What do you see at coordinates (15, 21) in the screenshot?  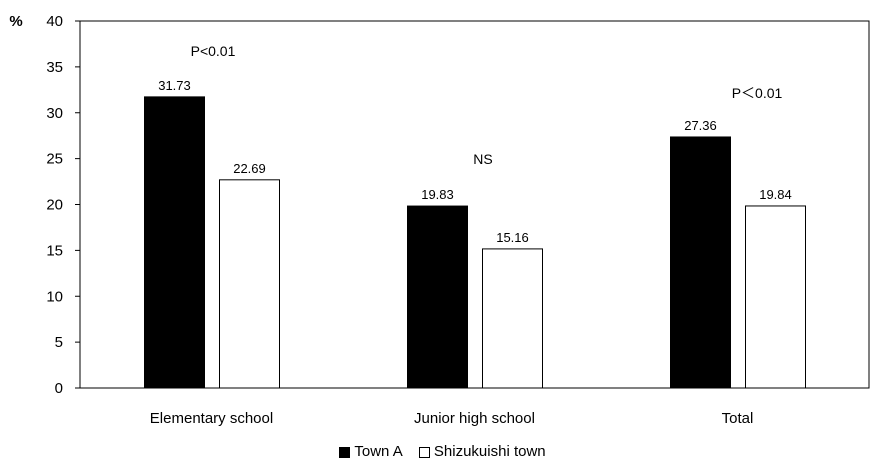 I see `y-axis-label: %` at bounding box center [15, 21].